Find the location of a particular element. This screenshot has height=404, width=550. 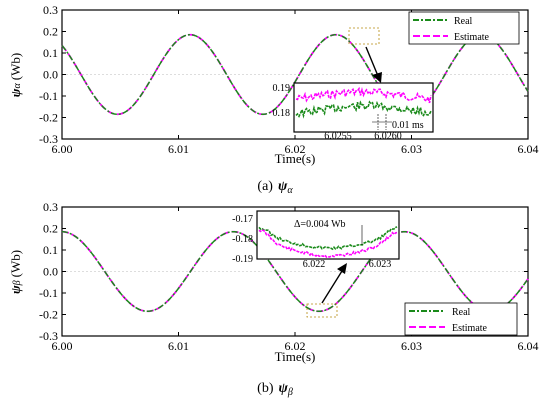

inset-ytick-a-1: 0.18 is located at coordinates (282, 113).